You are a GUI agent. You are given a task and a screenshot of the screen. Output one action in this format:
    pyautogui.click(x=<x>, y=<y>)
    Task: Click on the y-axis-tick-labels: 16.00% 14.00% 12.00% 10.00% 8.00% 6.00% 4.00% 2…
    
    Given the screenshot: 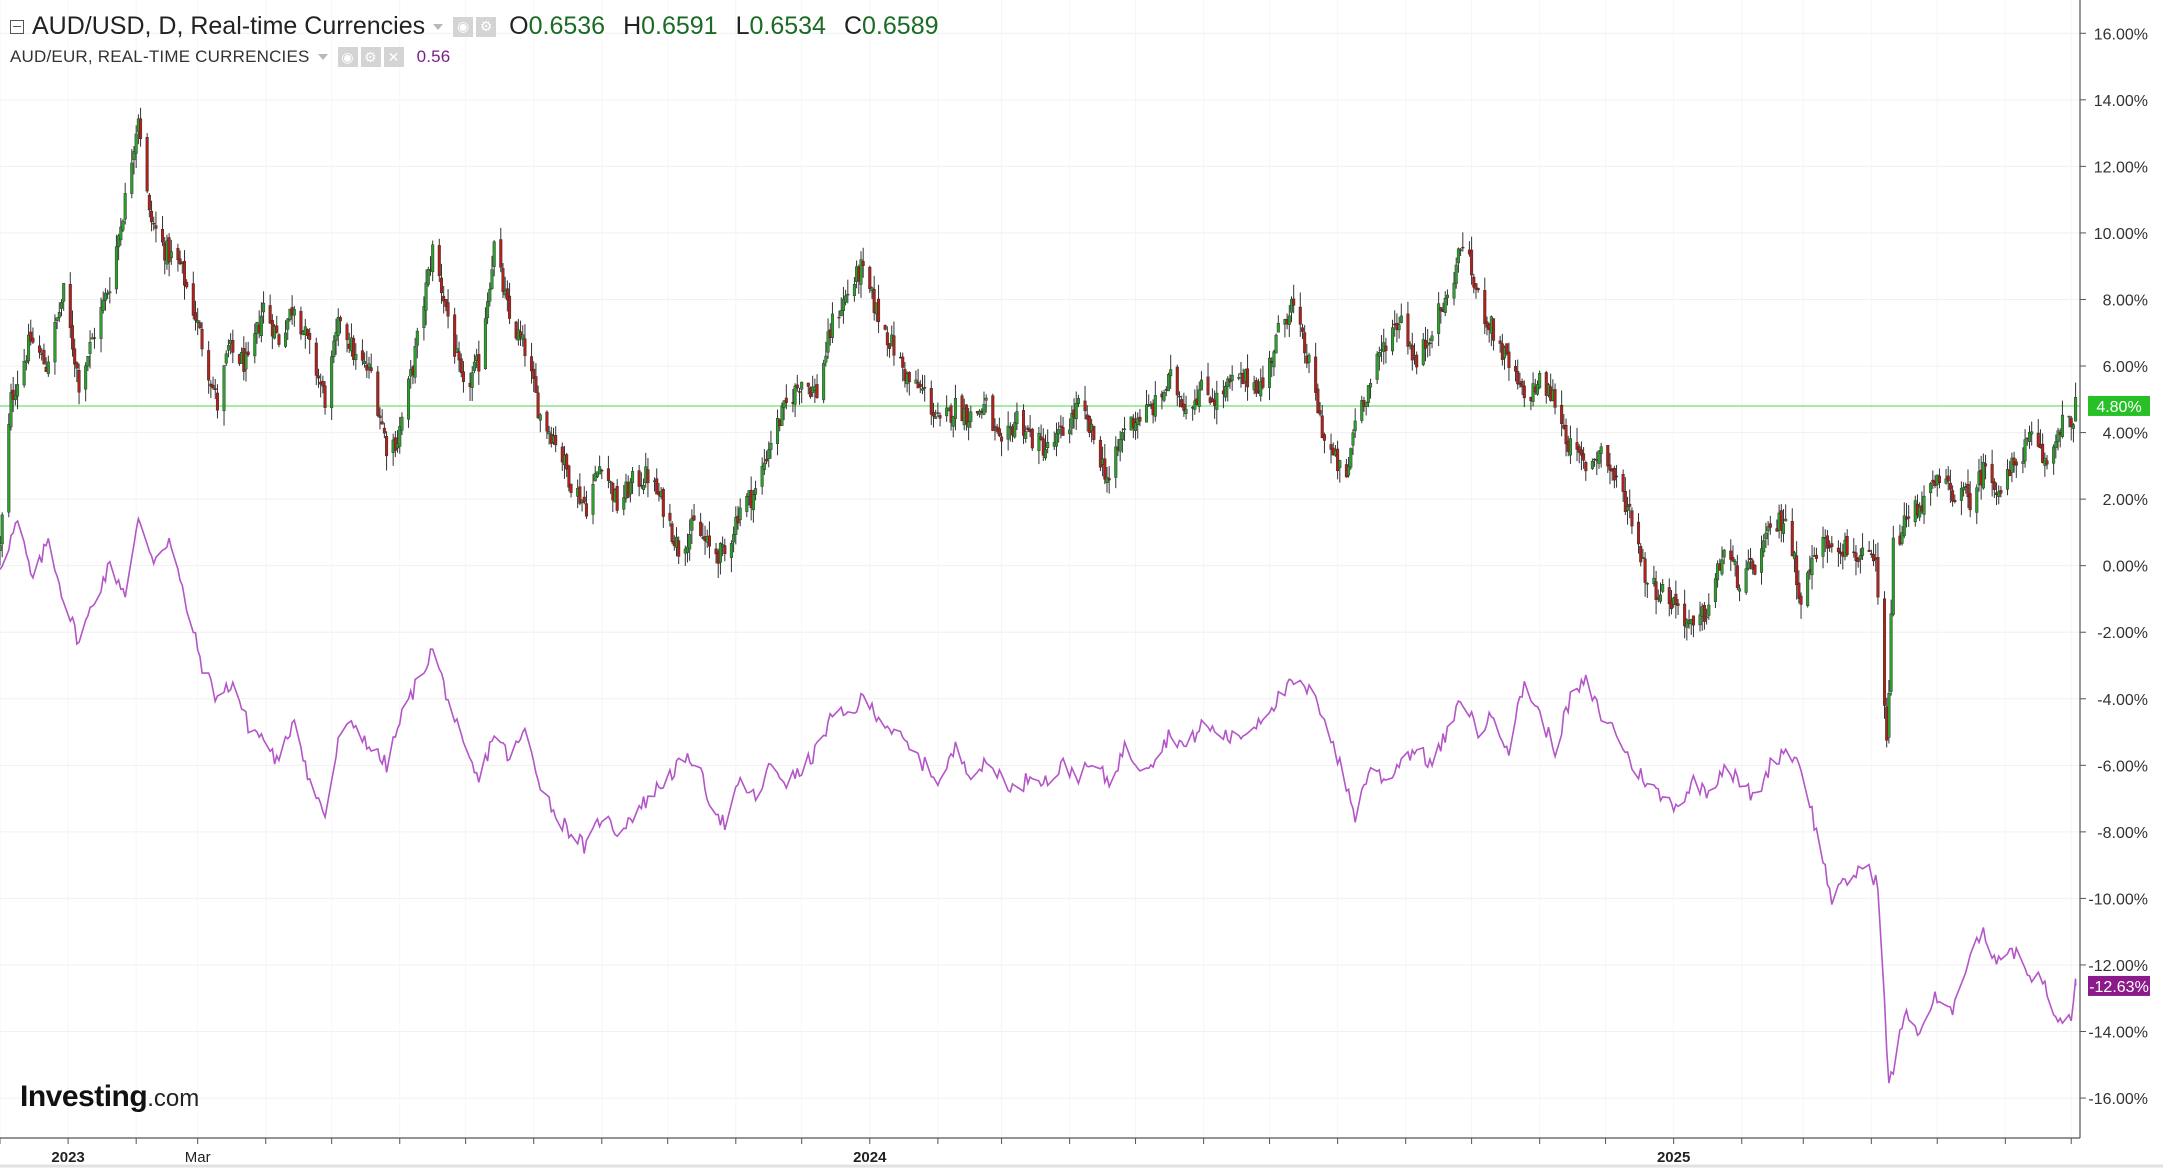 What is the action you would take?
    pyautogui.click(x=2114, y=567)
    